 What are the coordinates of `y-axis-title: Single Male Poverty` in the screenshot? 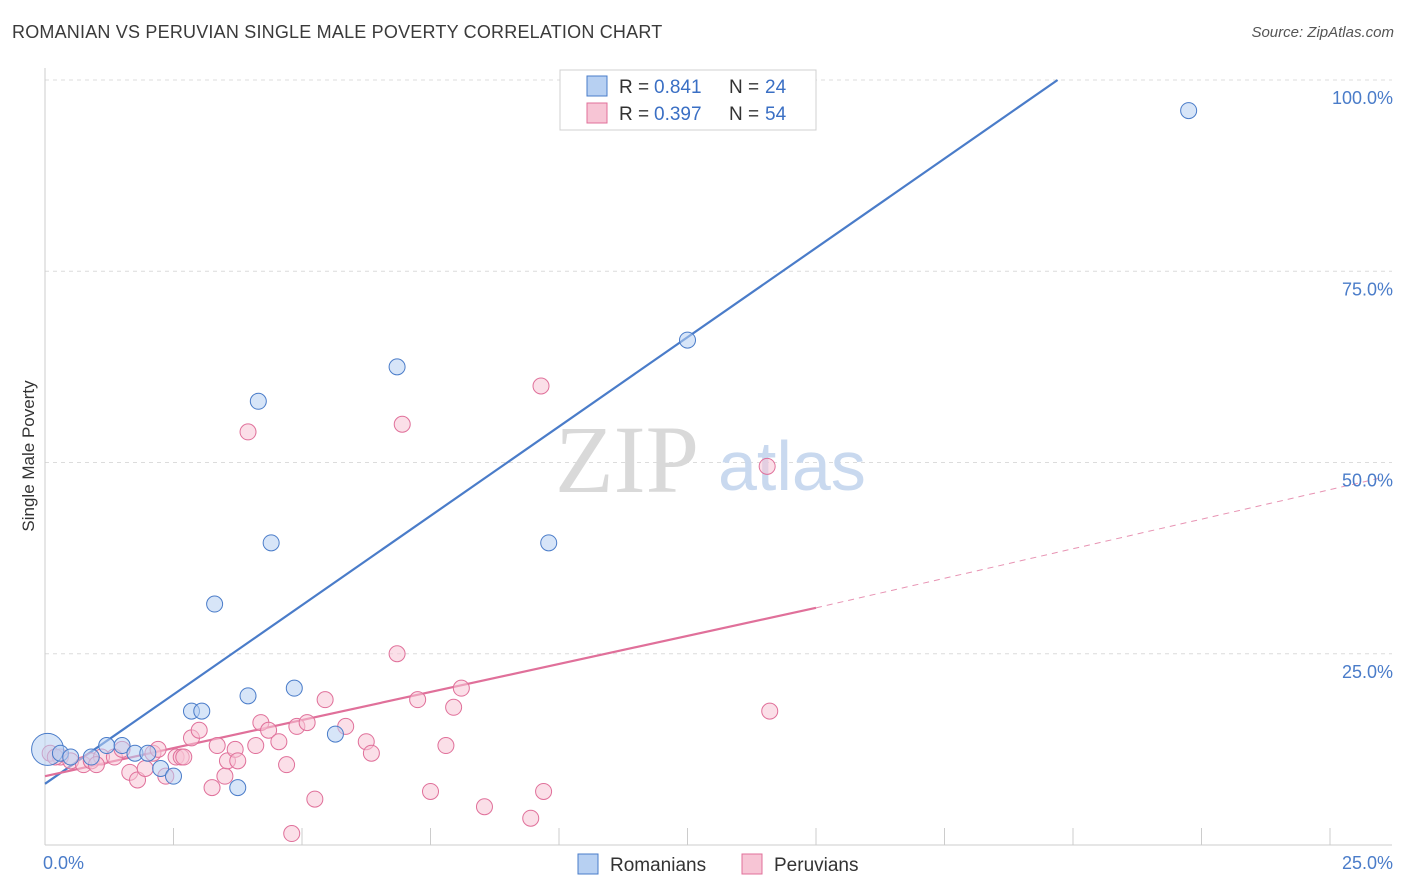 It's located at (28, 456).